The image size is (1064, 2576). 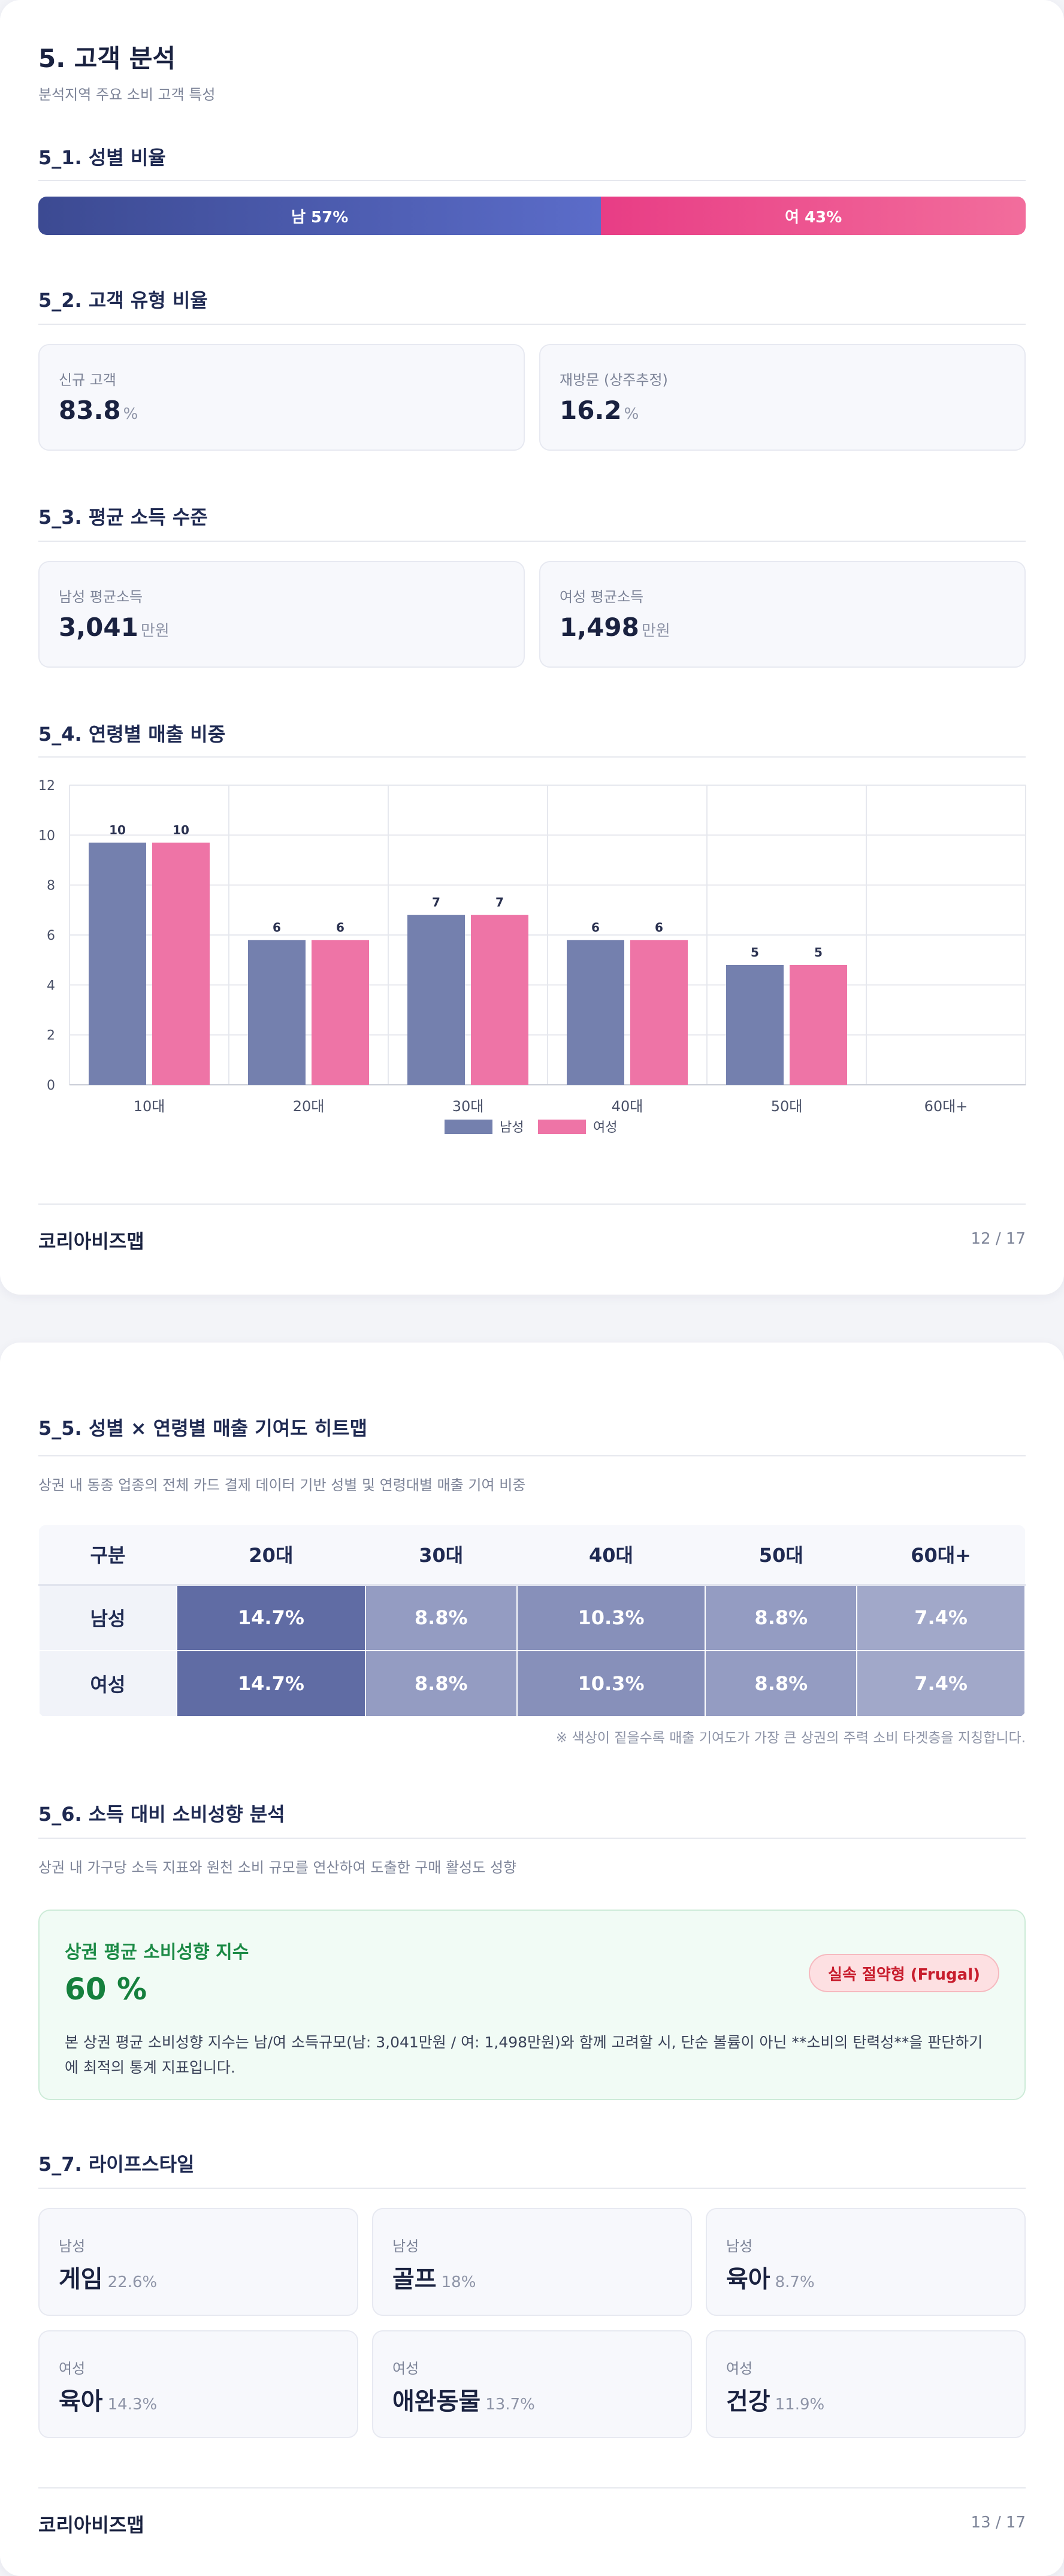 What do you see at coordinates (998, 2523) in the screenshot?
I see `page-number: 13 / 17` at bounding box center [998, 2523].